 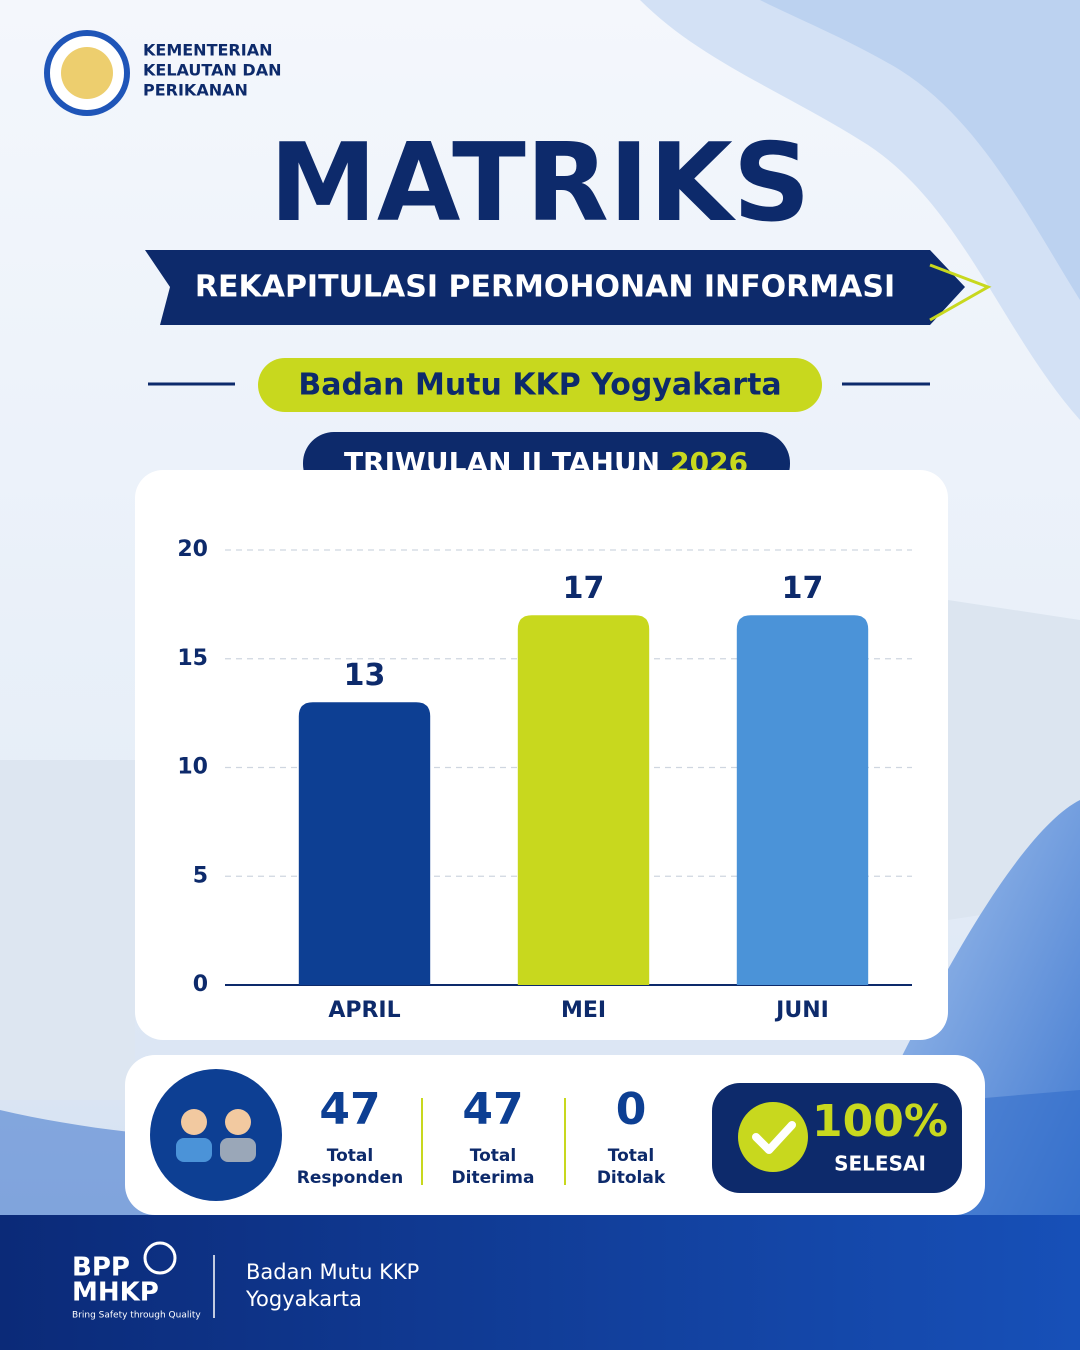 I want to click on subtitle-ribbon, so click(x=555, y=287).